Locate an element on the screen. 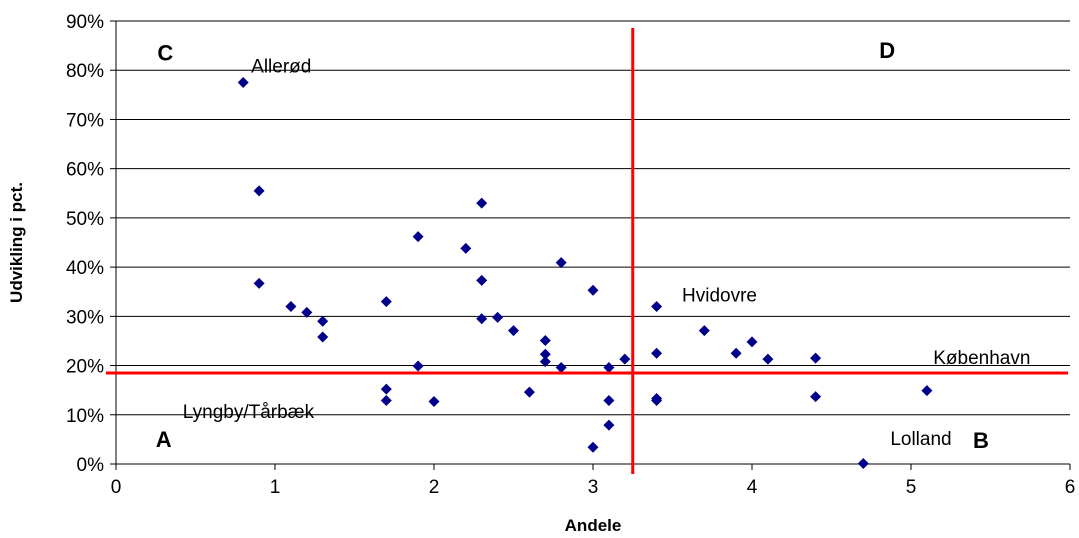 Image resolution: width=1079 pixels, height=538 pixels. quadrant-label: C is located at coordinates (165, 52).